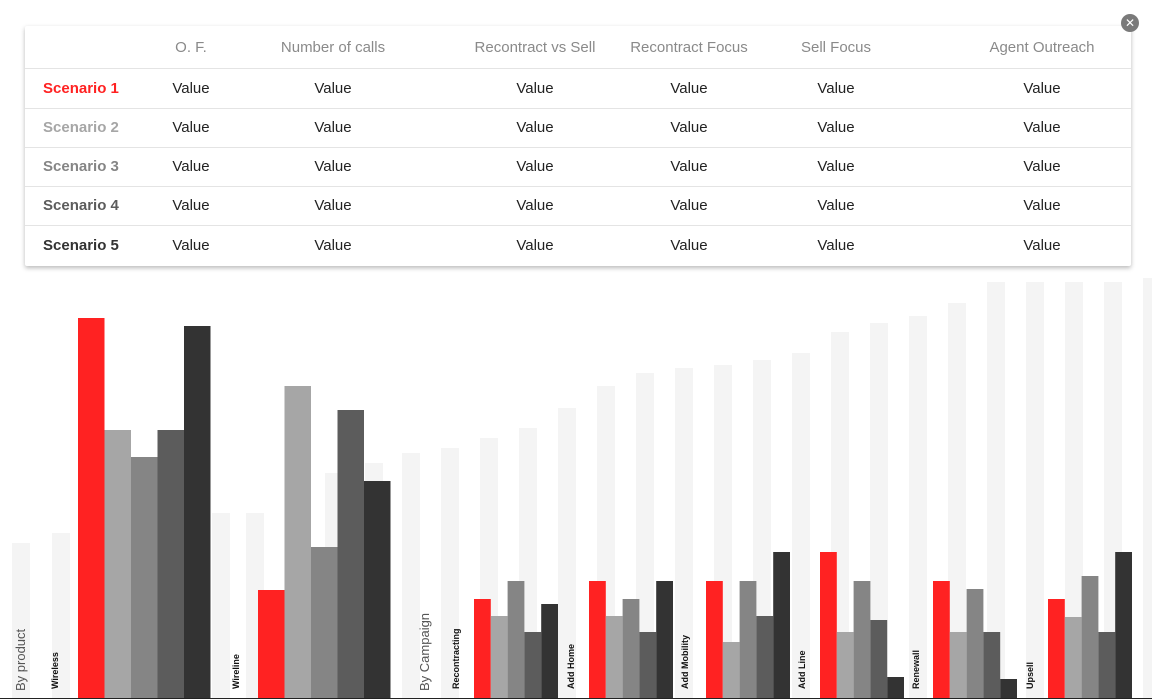 The image size is (1152, 700). What do you see at coordinates (81, 88) in the screenshot?
I see `scenario-name: Scenario 1` at bounding box center [81, 88].